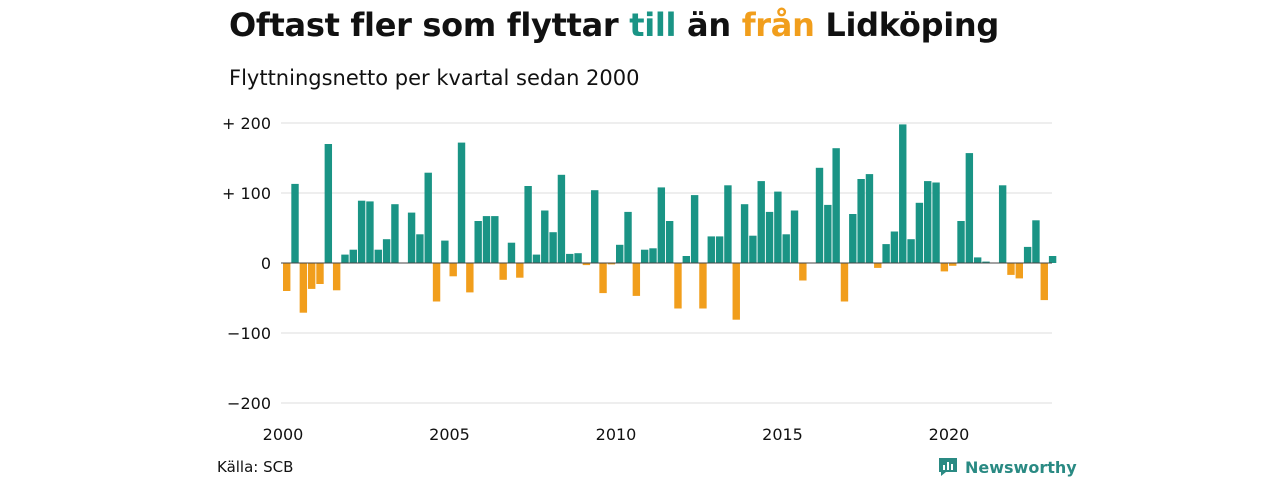 Image resolution: width=1280 pixels, height=480 pixels. Describe the element at coordinates (283, 434) in the screenshot. I see `x-tick-label: 2000` at that location.